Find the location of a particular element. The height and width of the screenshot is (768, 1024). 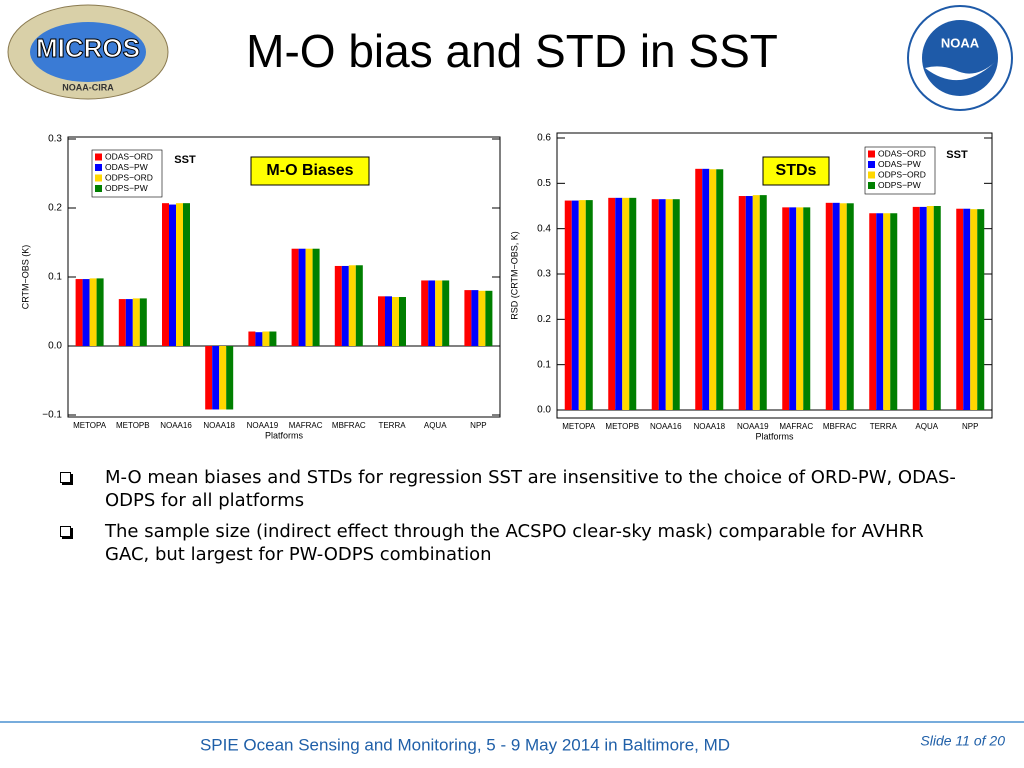

micros-text: MICROS is located at coordinates (88, 48).